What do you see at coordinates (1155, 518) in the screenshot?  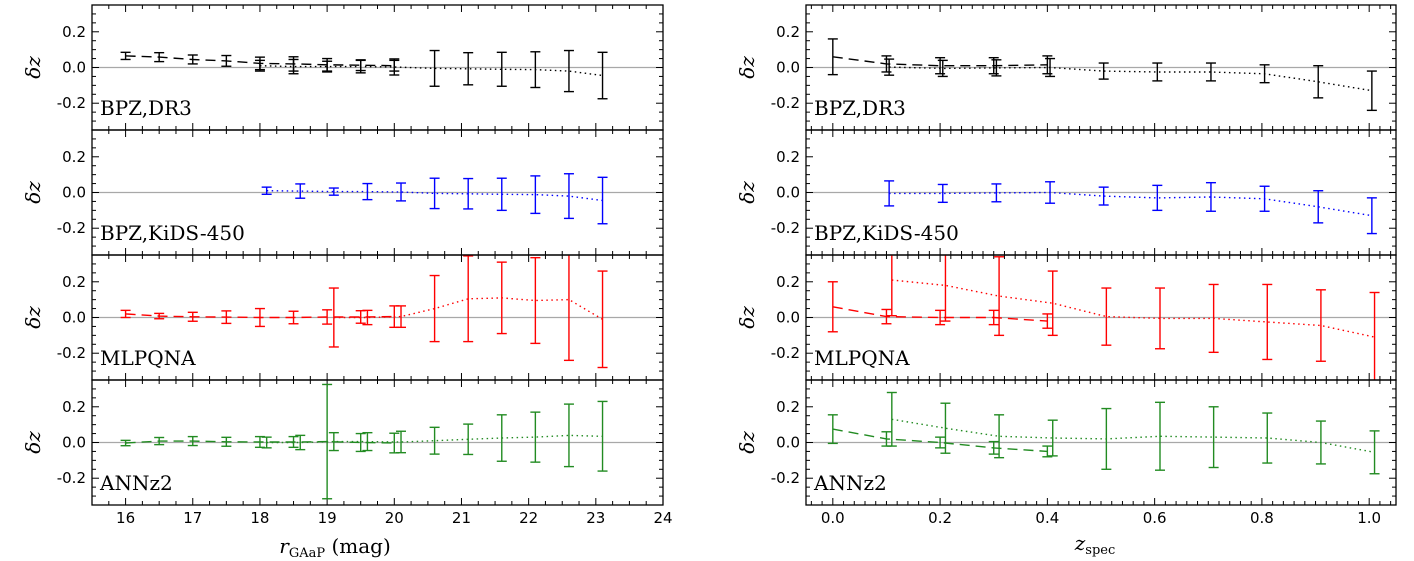 I see `x-tick-label: 0.6` at bounding box center [1155, 518].